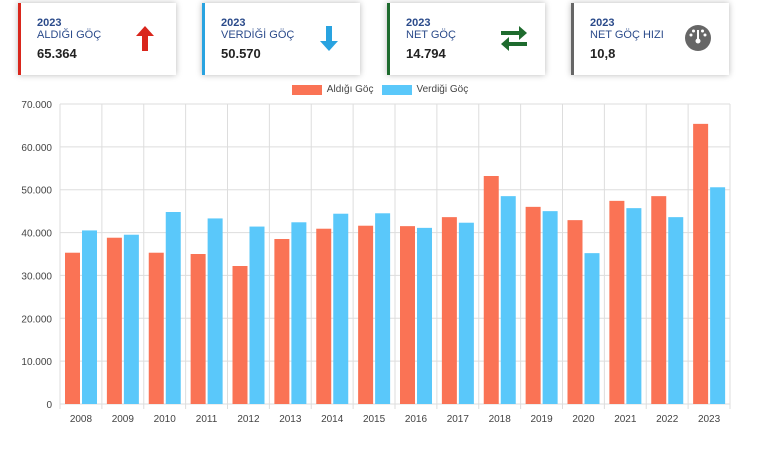 This screenshot has width=760, height=450. What do you see at coordinates (257, 315) in the screenshot?
I see `bar-verdigi-2012` at bounding box center [257, 315].